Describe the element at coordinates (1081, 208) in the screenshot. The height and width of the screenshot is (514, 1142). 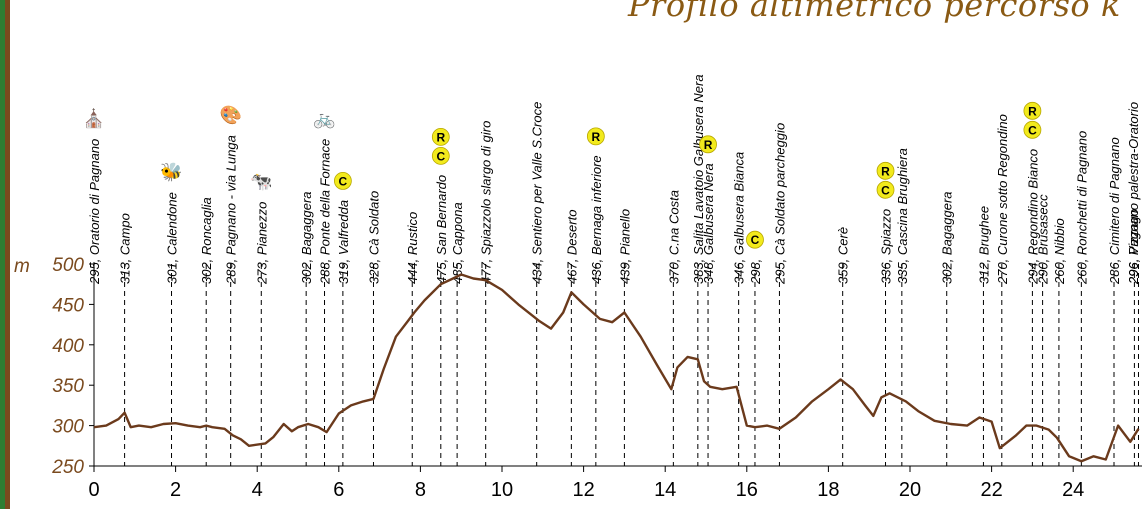
I see `waypoint-label: 260, Ronchetti di Pagnano` at that location.